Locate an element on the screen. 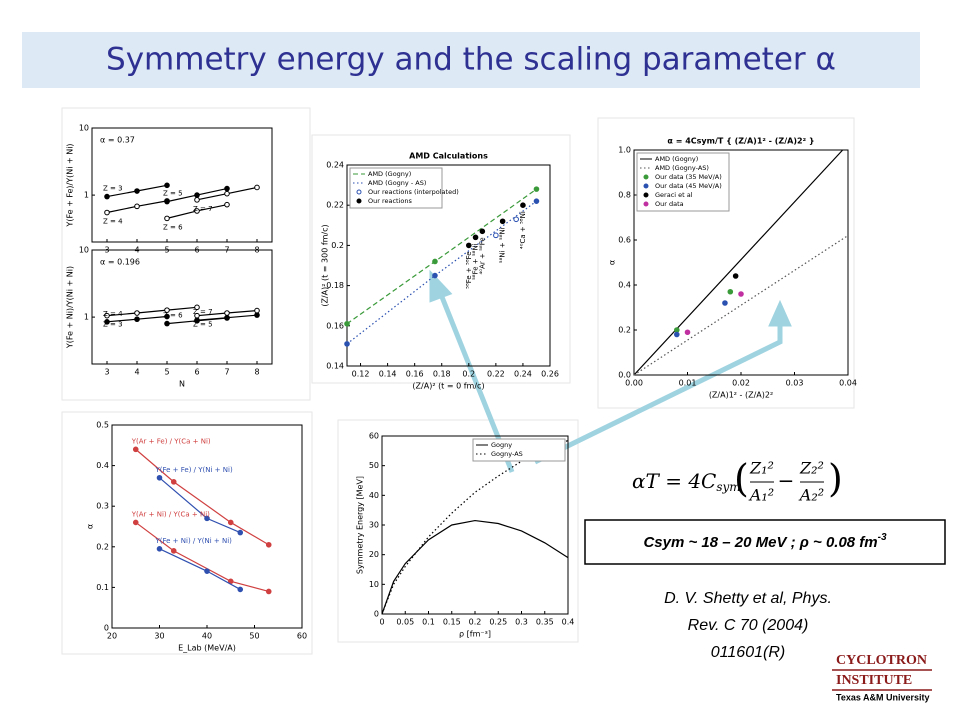 The image size is (960, 720). x-tick-label: 3 is located at coordinates (106, 372).